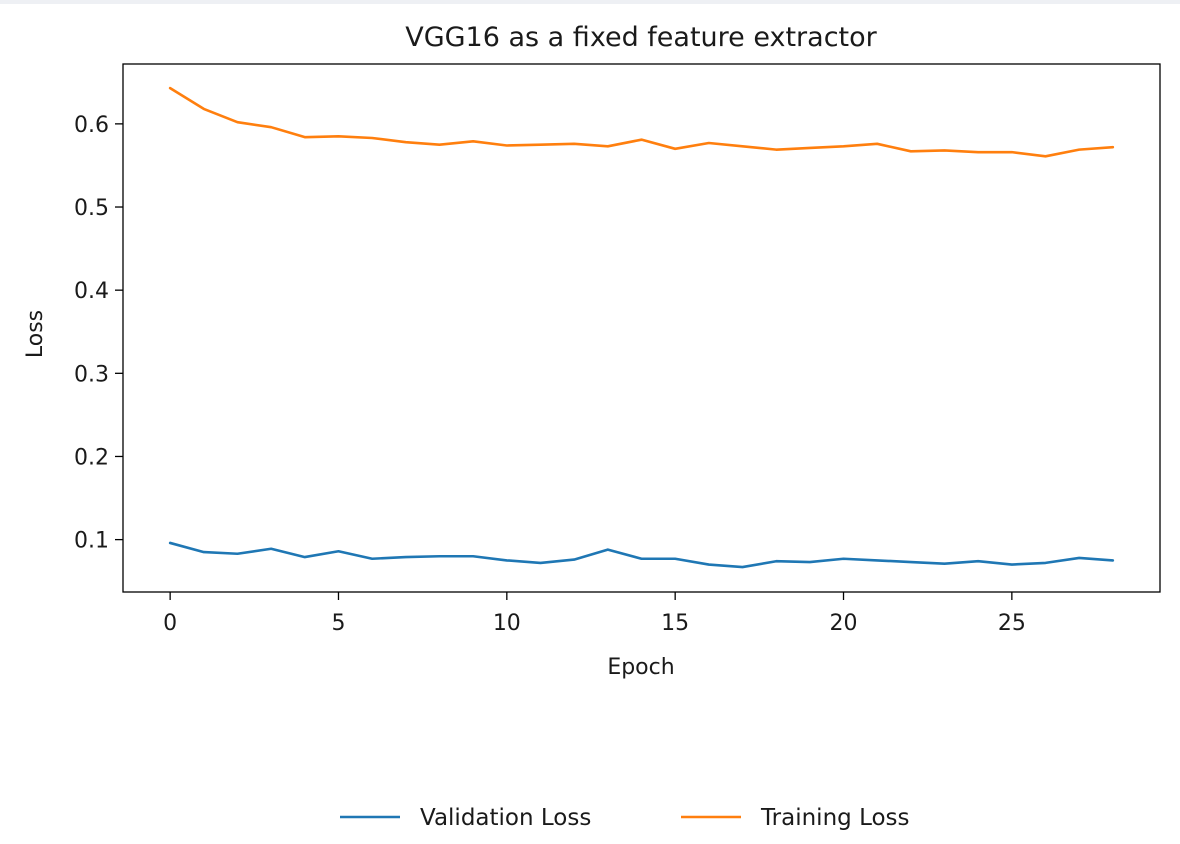 The height and width of the screenshot is (844, 1180). What do you see at coordinates (91, 374) in the screenshot?
I see `y-tick-label: 0.3` at bounding box center [91, 374].